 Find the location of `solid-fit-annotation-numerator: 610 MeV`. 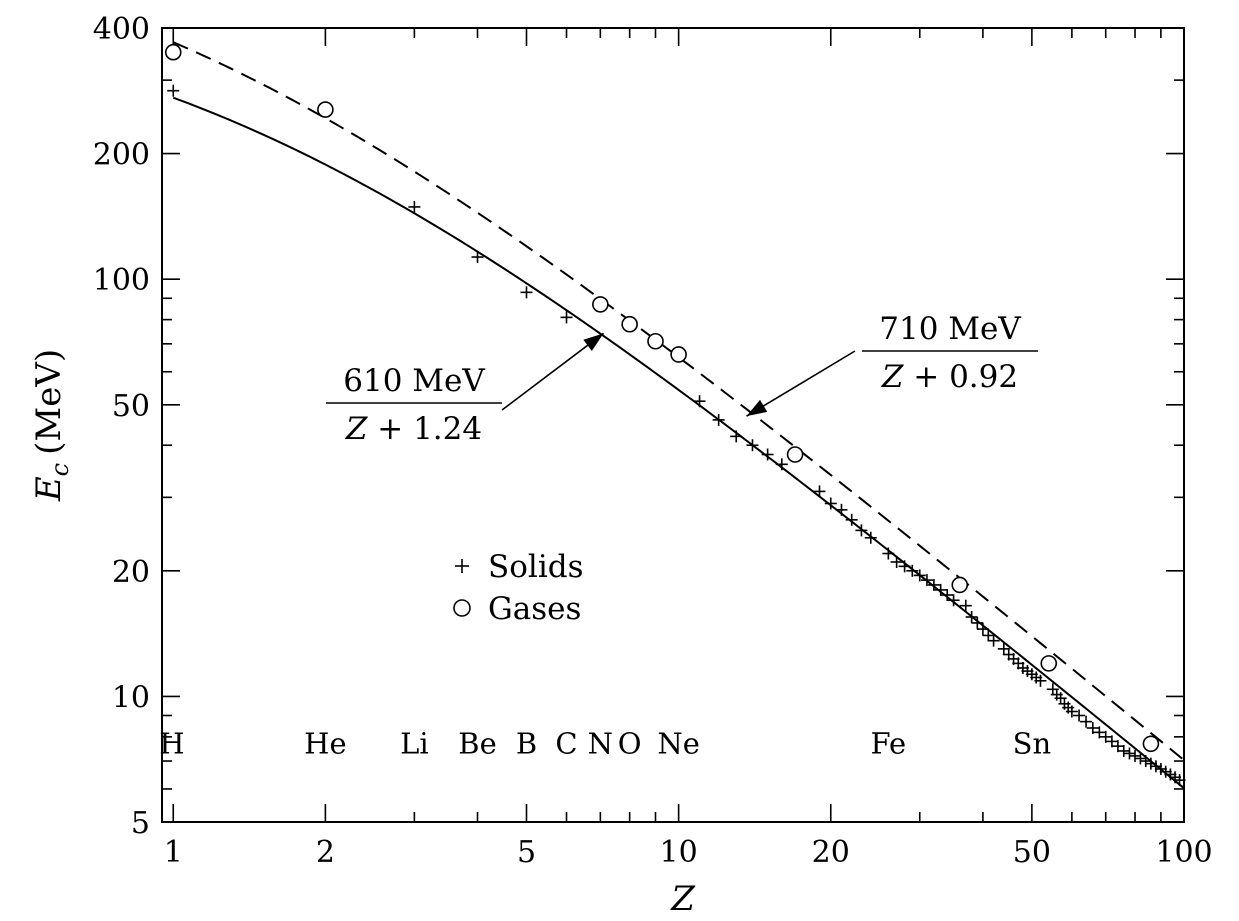

solid-fit-annotation-numerator: 610 MeV is located at coordinates (414, 381).